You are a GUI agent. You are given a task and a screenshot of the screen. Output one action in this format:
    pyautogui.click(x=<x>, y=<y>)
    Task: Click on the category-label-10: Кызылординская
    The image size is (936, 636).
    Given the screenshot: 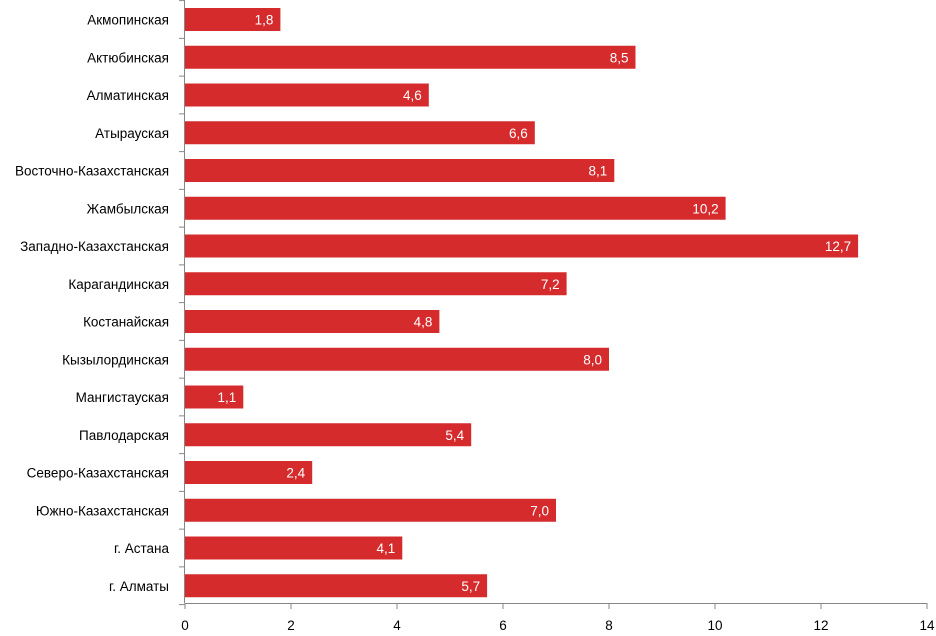 What is the action you would take?
    pyautogui.click(x=115, y=359)
    